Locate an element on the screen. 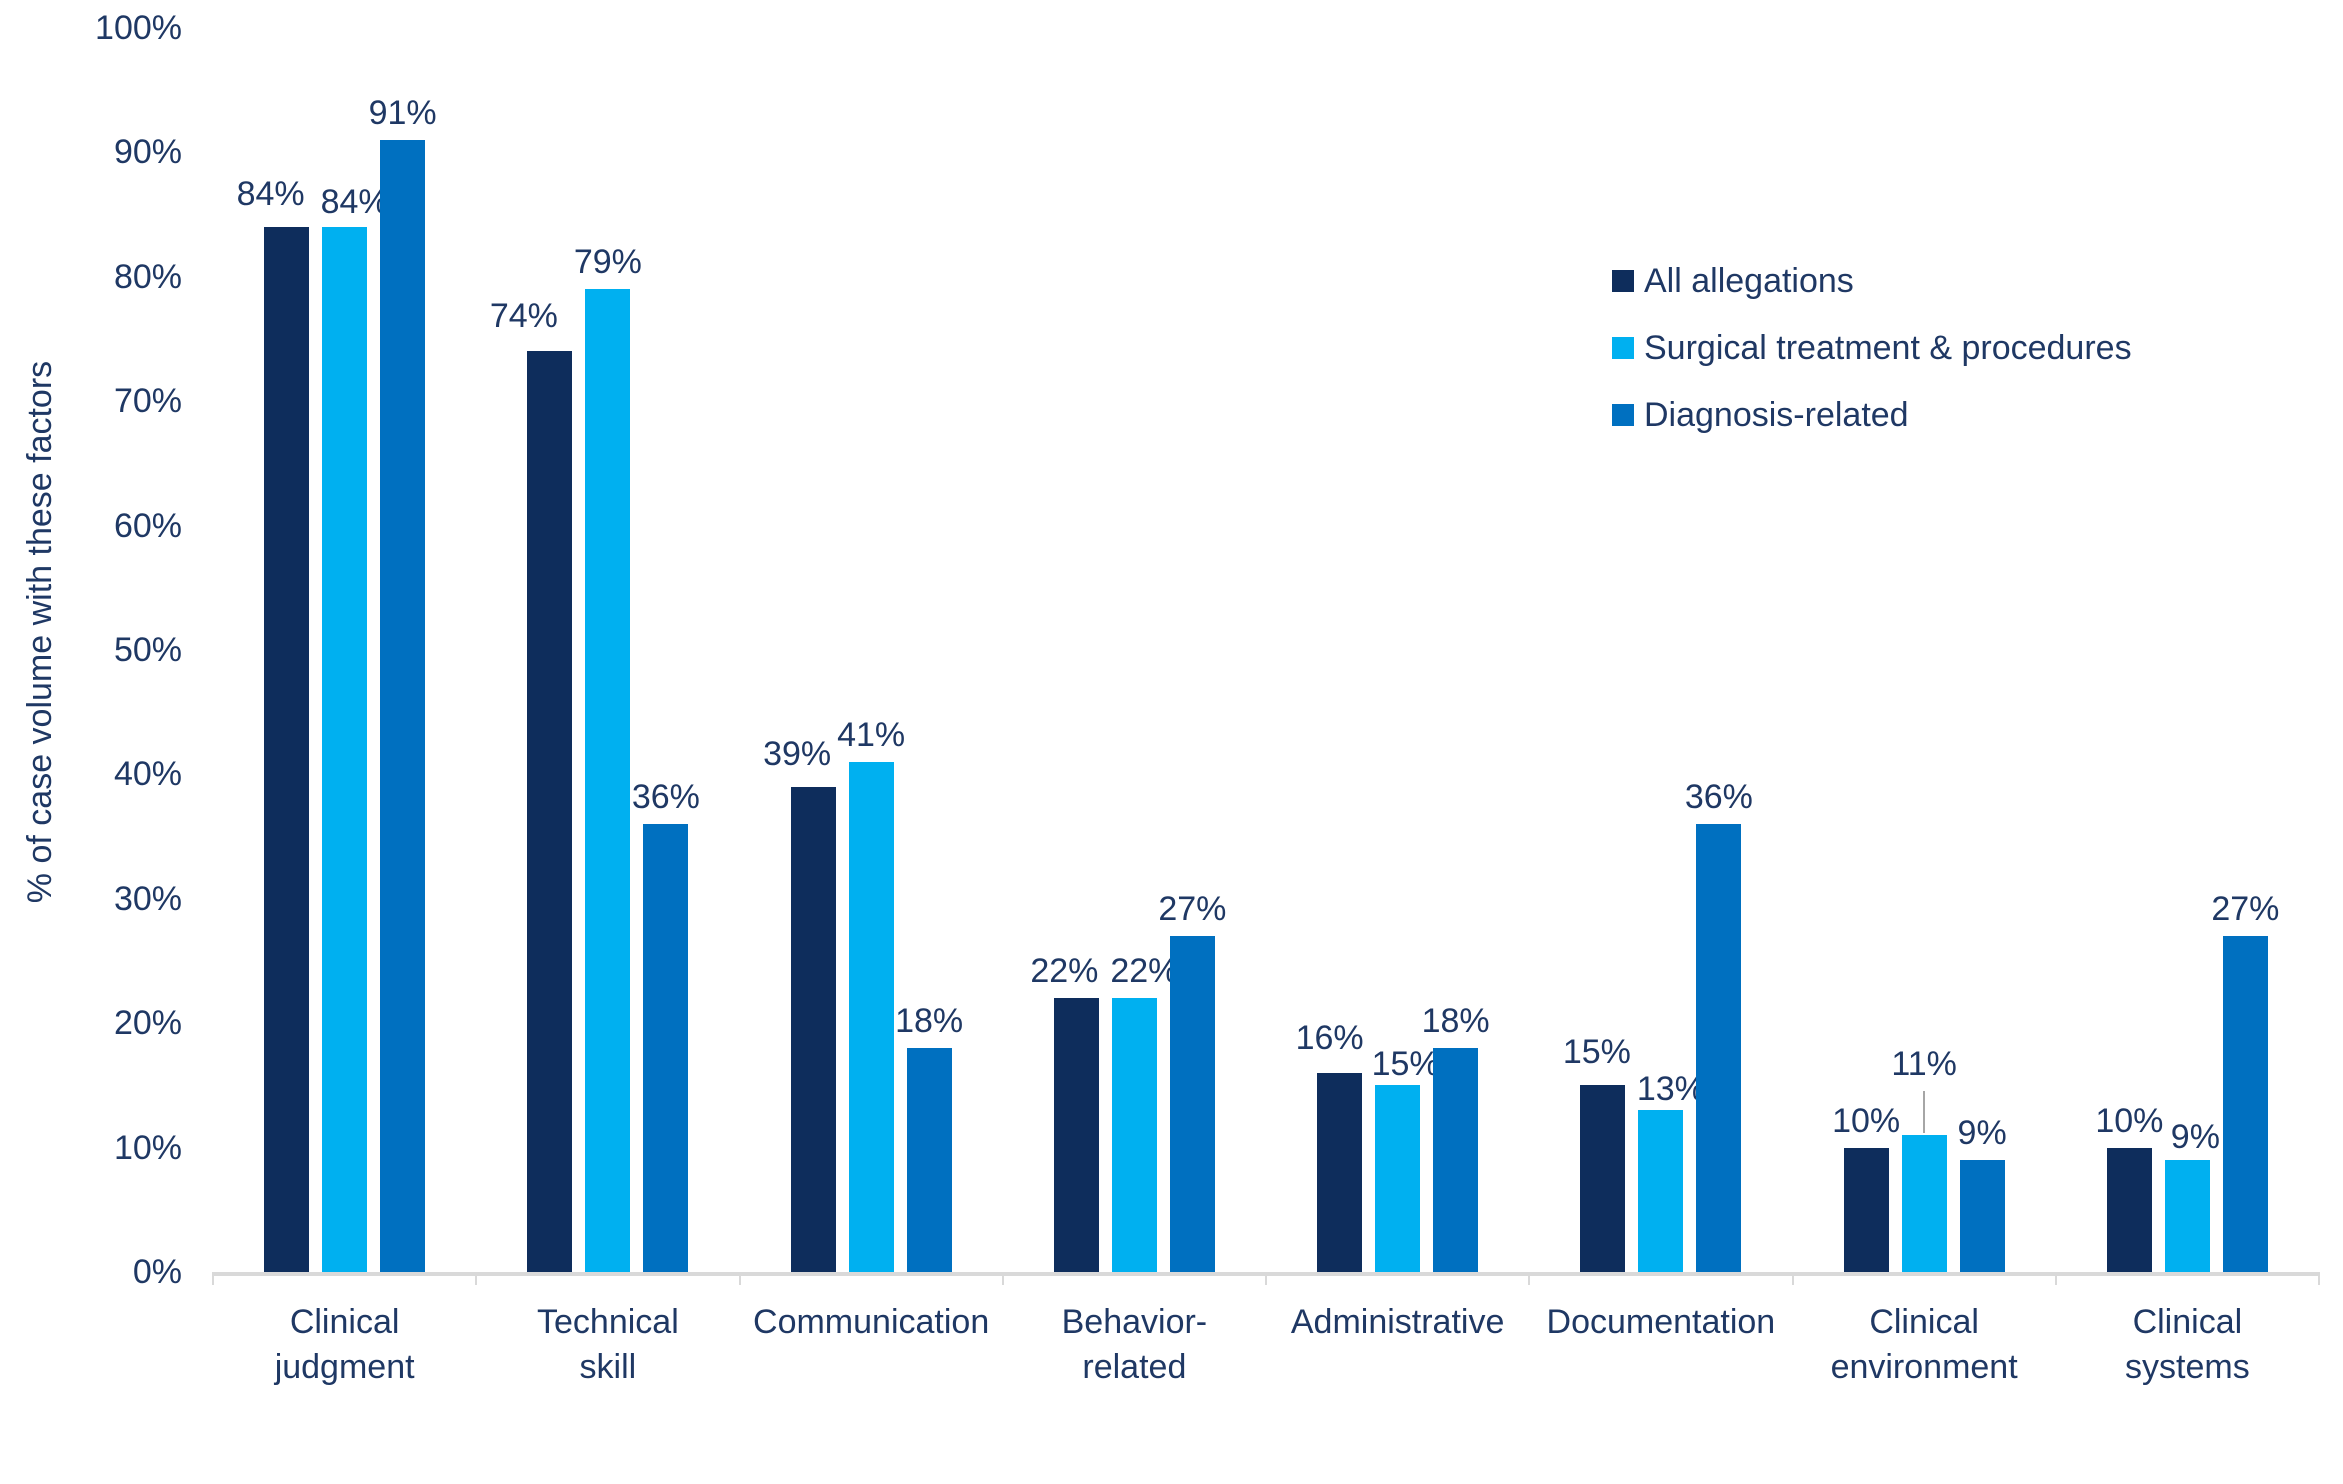 The image size is (2343, 1484). legend-label: All allegations is located at coordinates (1749, 280).